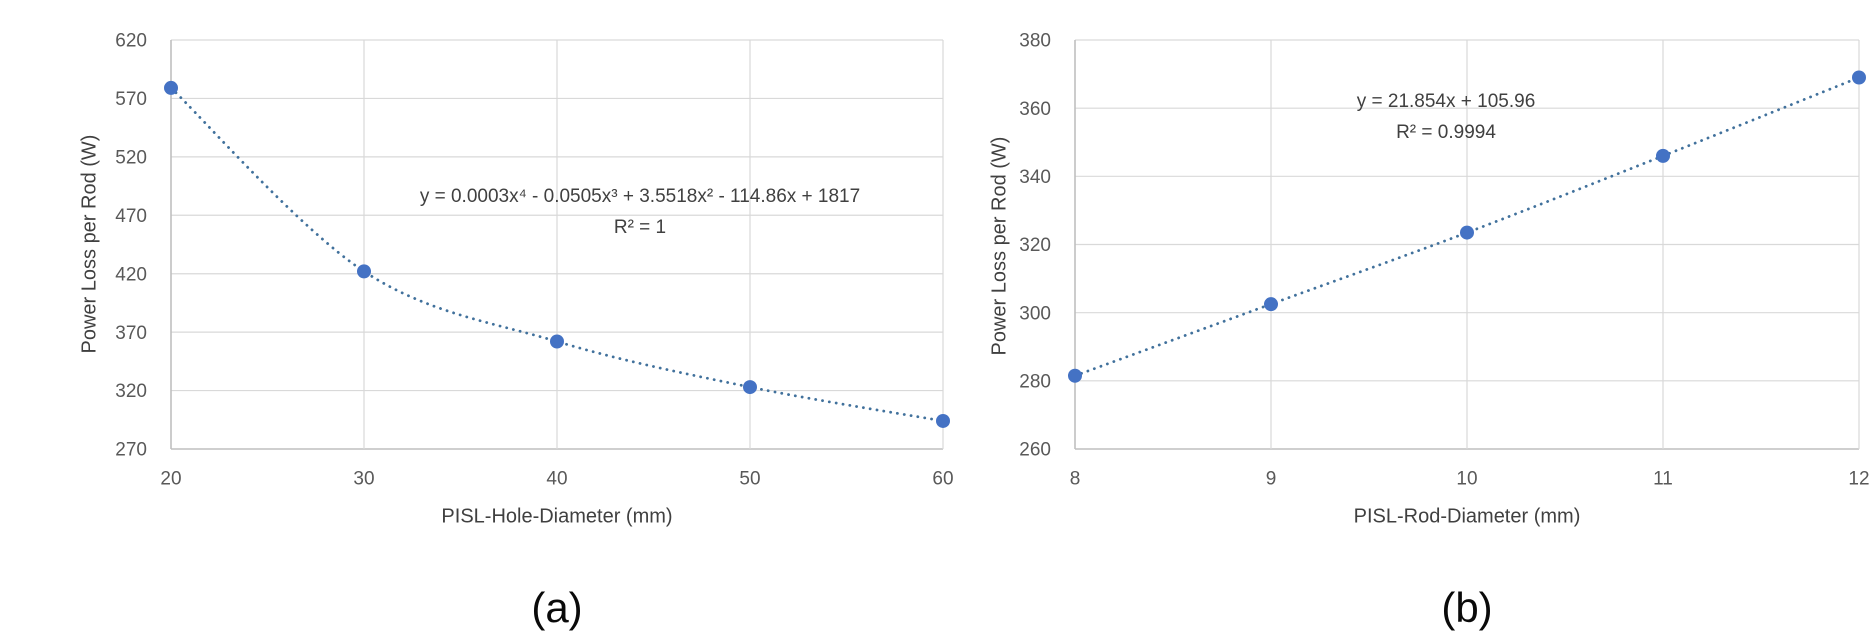  I want to click on x-tick-label: 10, so click(1466, 479).